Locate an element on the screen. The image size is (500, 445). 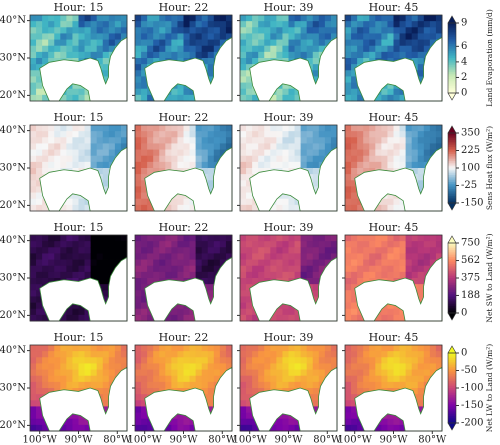
colorbar-tick-label: 0 is located at coordinates (464, 93).